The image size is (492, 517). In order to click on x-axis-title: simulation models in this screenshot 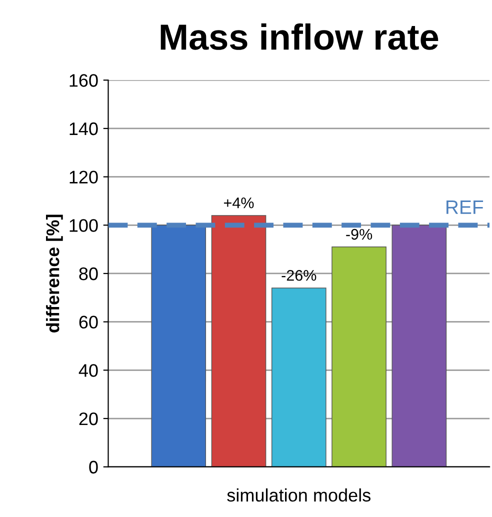, I will do `click(298, 495)`.